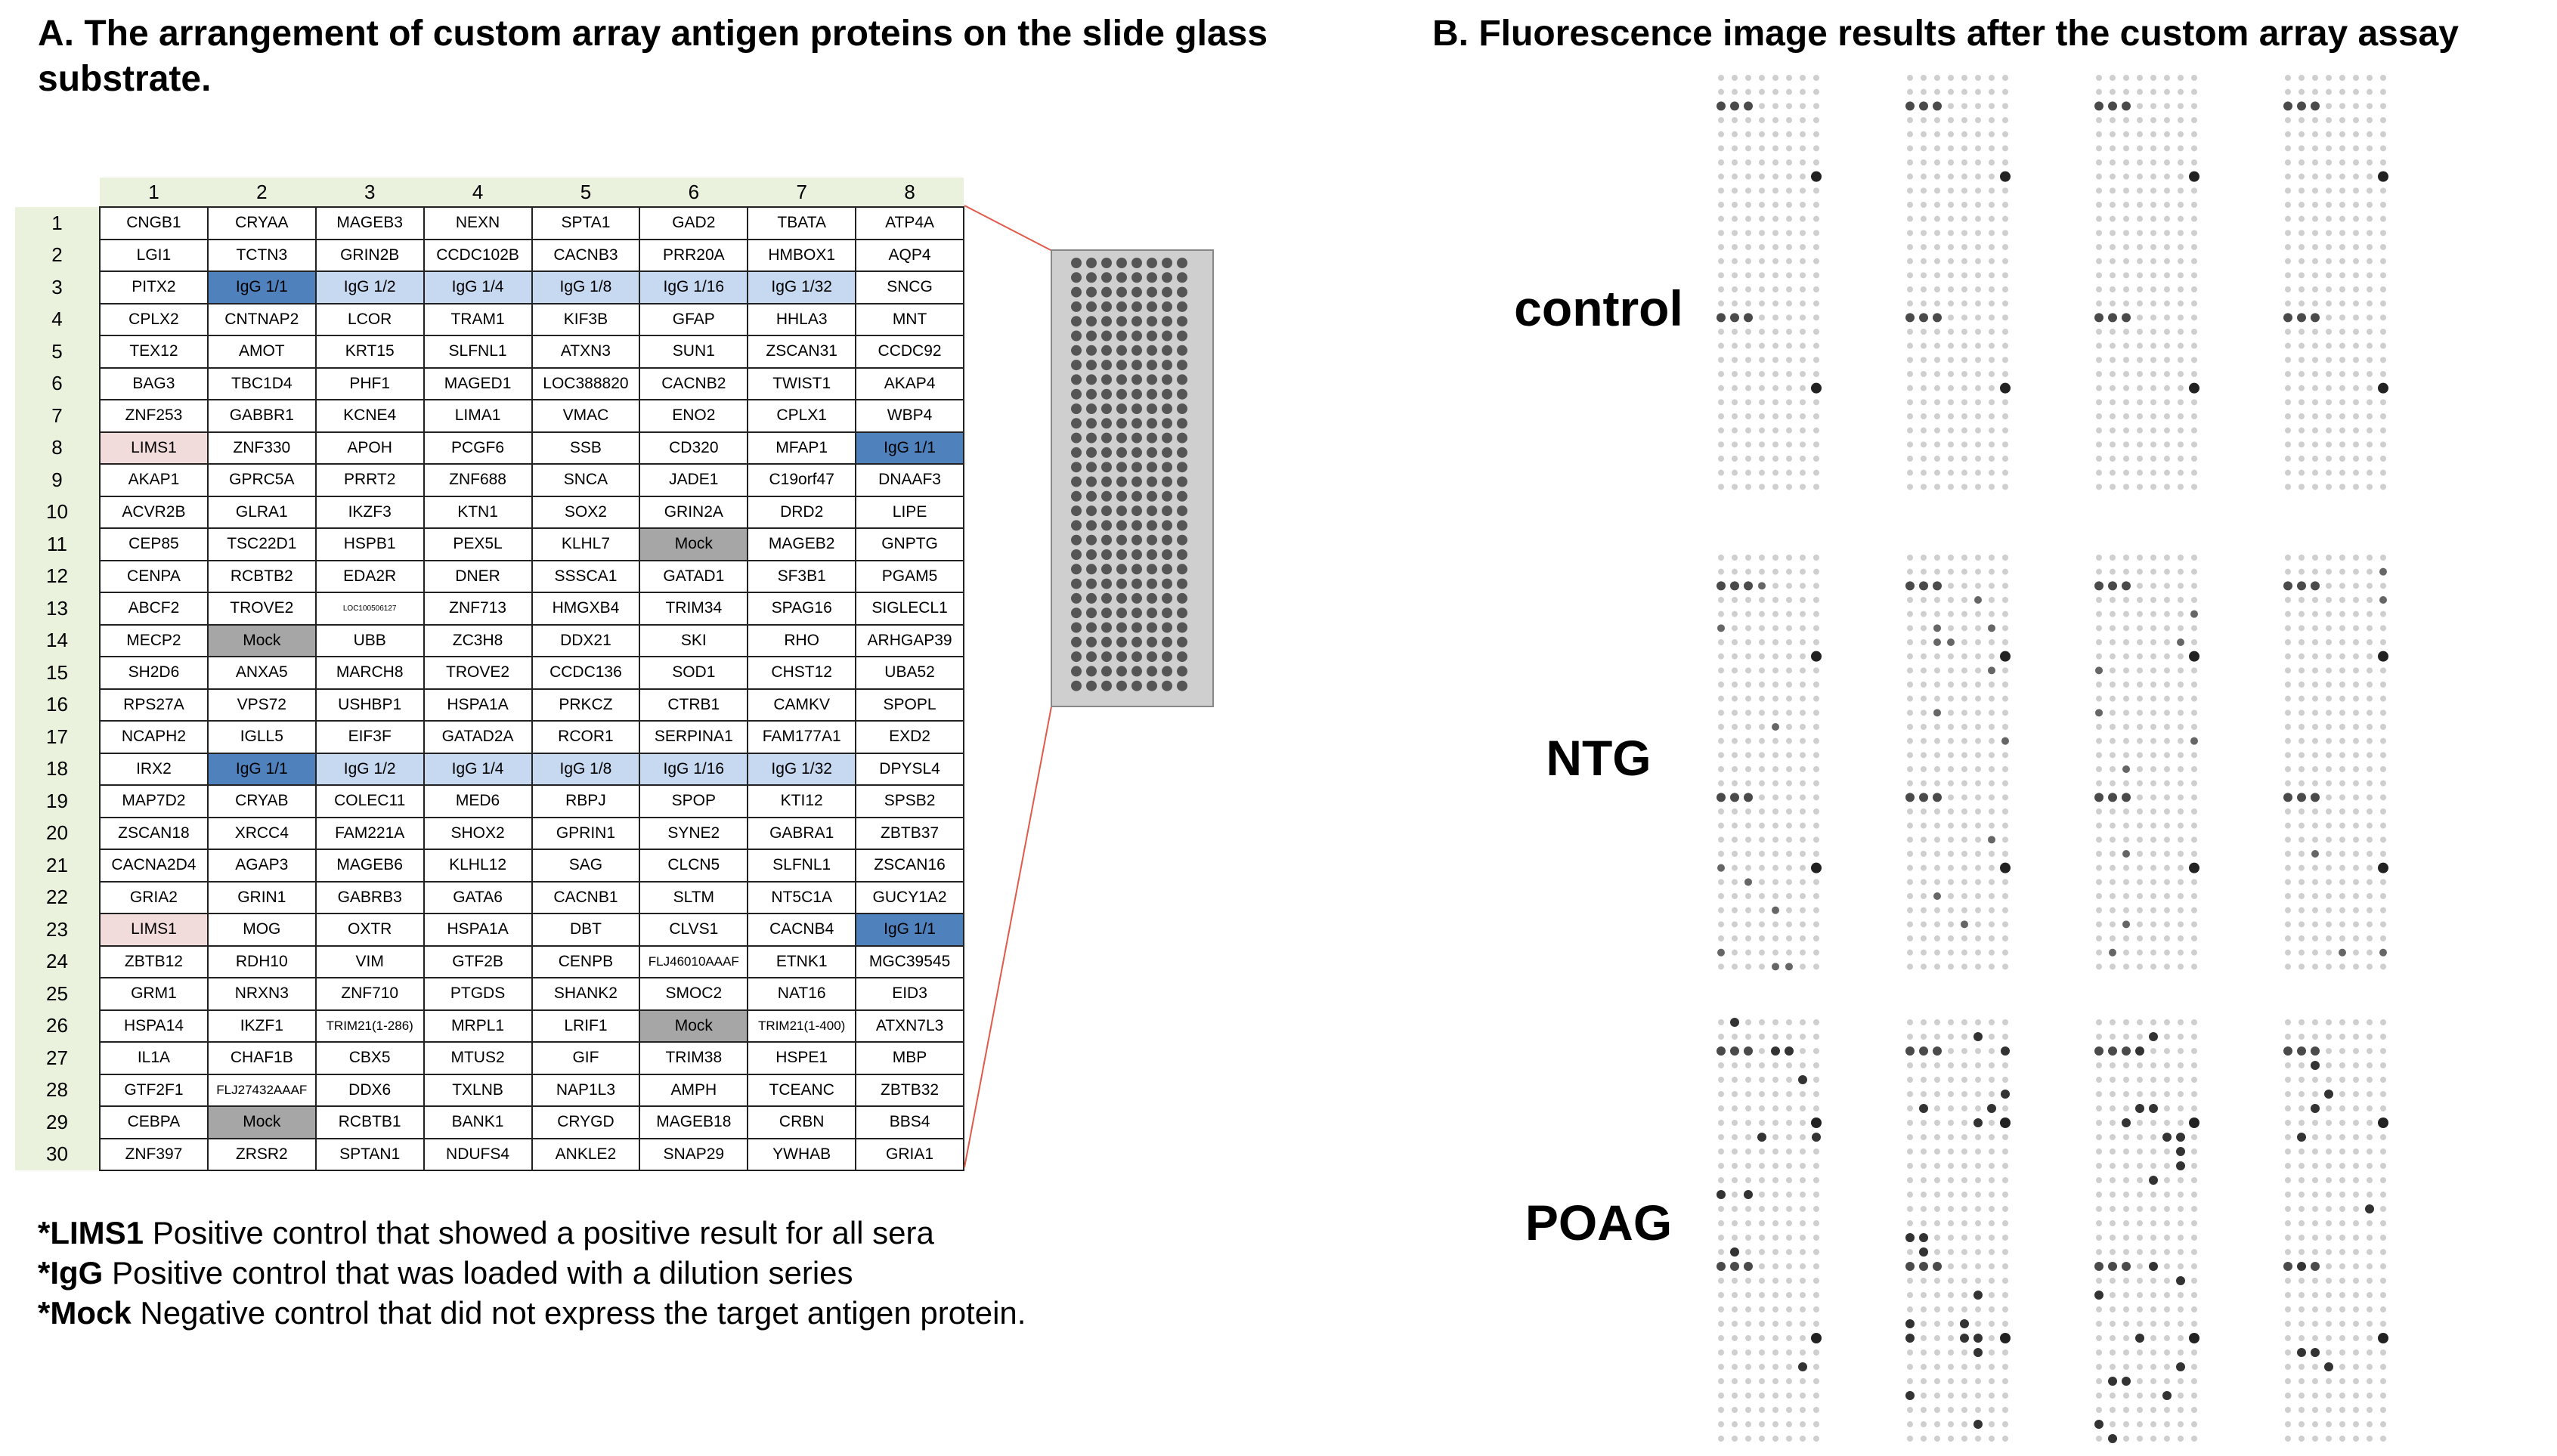 The width and height of the screenshot is (2557, 1456). What do you see at coordinates (802, 1026) in the screenshot?
I see `antigen-cell: TRIM21(1-400)` at bounding box center [802, 1026].